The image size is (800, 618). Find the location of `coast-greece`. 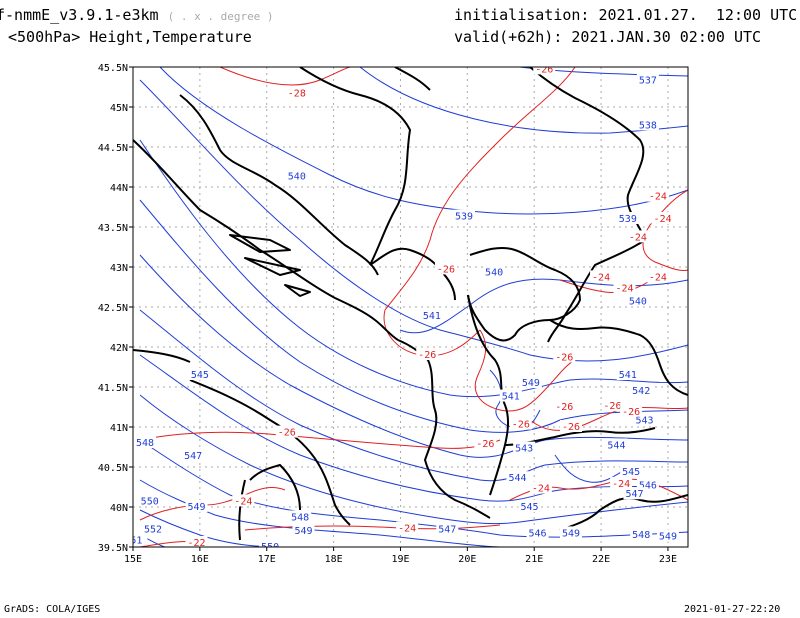

coast-greece is located at coordinates (623, 512).